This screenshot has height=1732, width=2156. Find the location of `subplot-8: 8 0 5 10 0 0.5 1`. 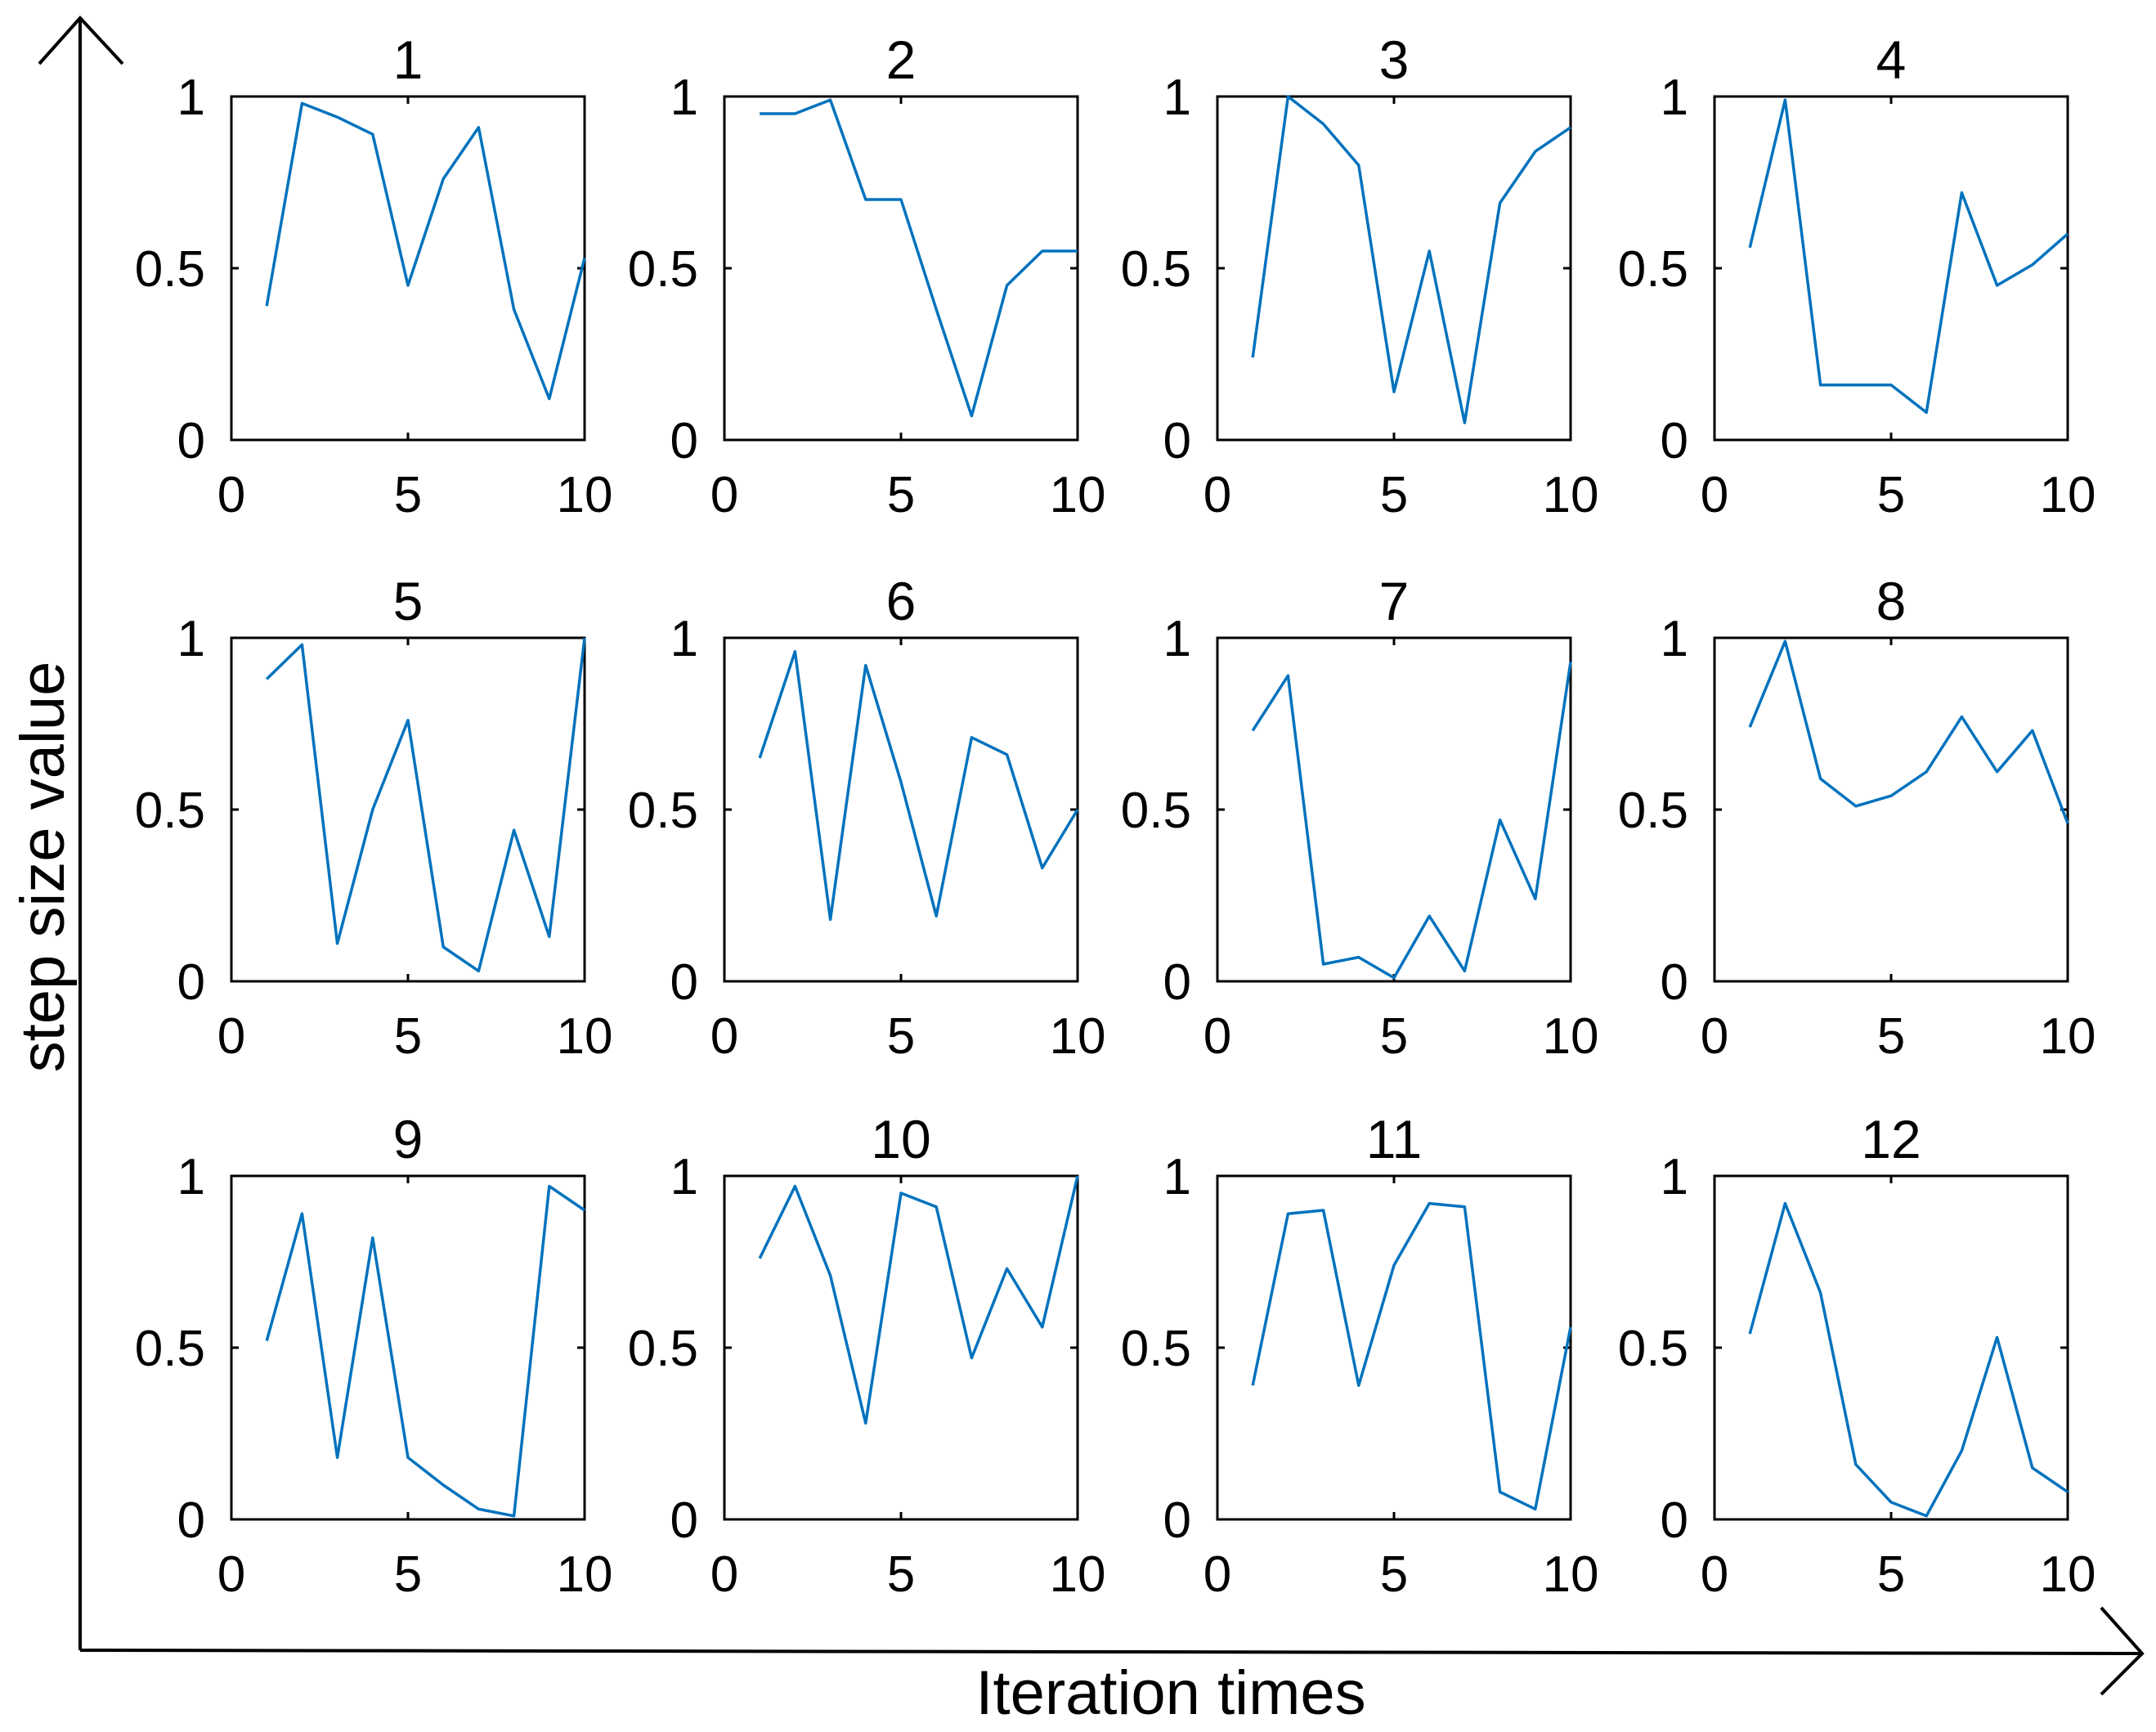

subplot-8: 8 0 5 10 0 0.5 1 is located at coordinates (1857, 818).